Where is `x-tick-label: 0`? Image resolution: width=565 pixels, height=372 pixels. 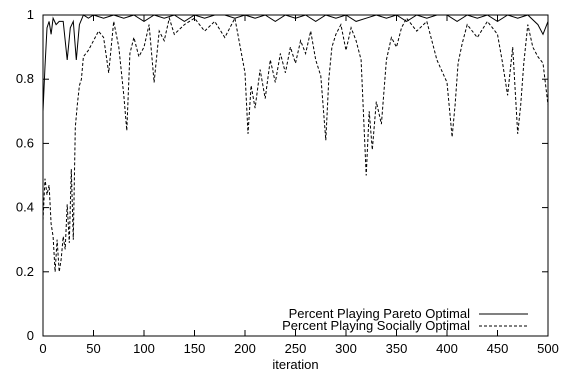
x-tick-label: 0 is located at coordinates (42, 348).